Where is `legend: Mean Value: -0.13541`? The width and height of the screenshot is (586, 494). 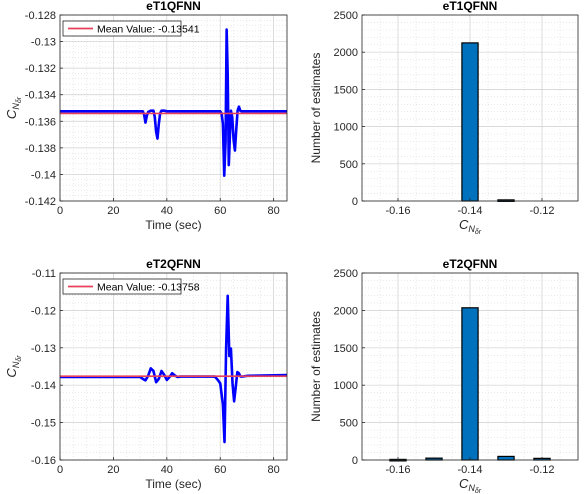 legend: Mean Value: -0.13541 is located at coordinates (131, 28).